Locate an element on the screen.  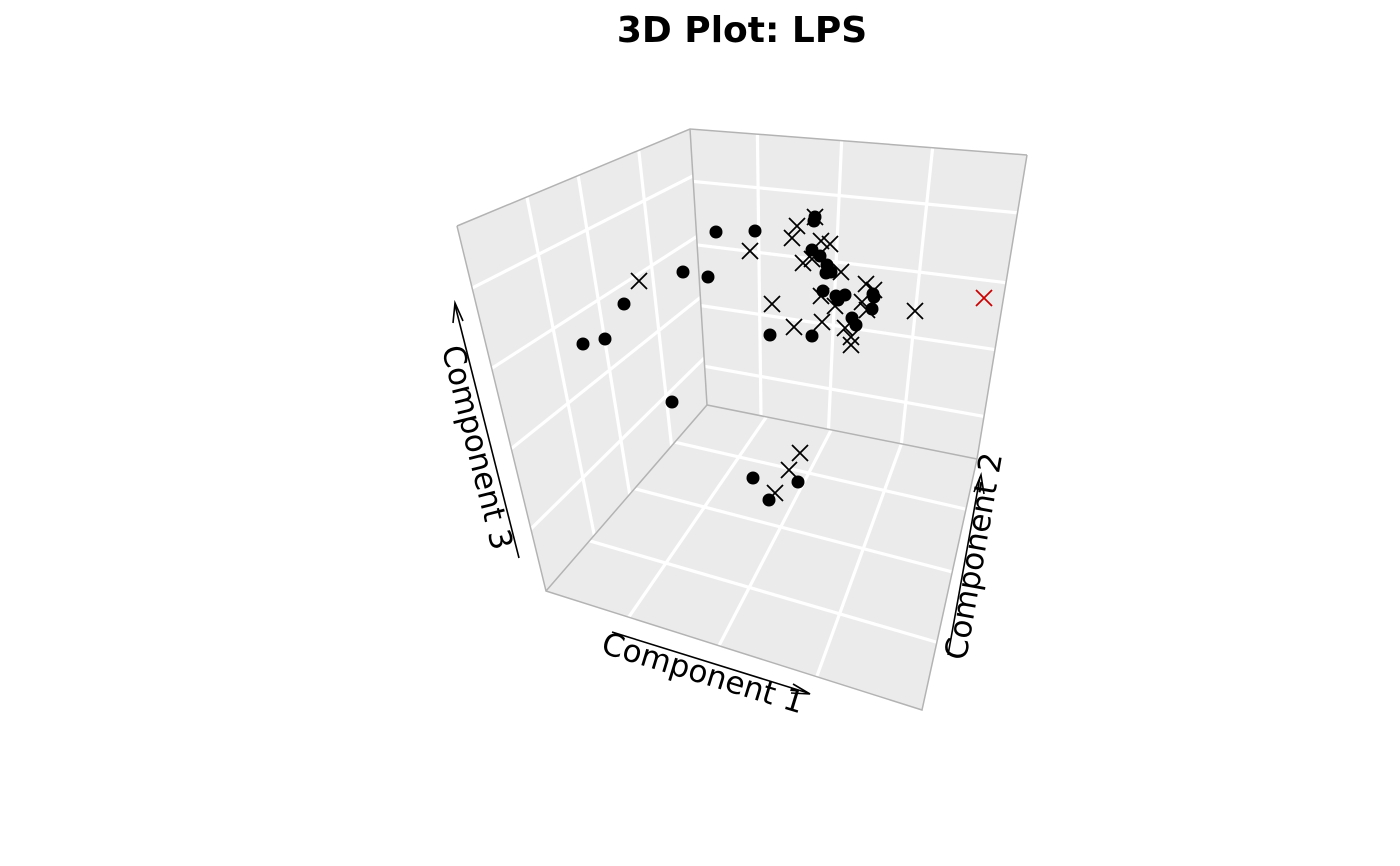
data-points is located at coordinates (784, 357).